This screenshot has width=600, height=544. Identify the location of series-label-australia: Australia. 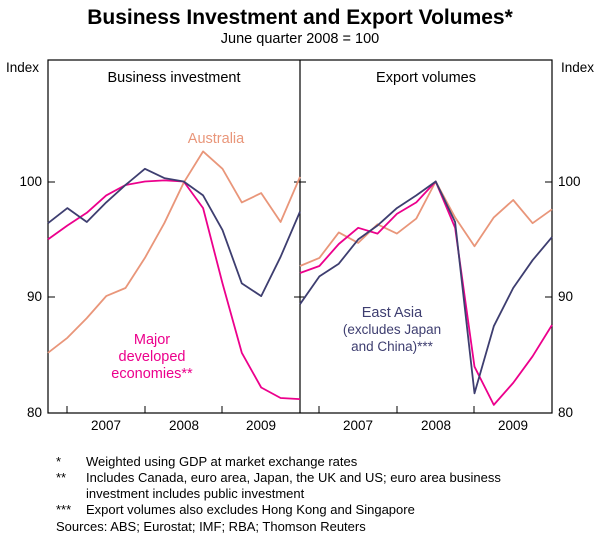
(216, 139).